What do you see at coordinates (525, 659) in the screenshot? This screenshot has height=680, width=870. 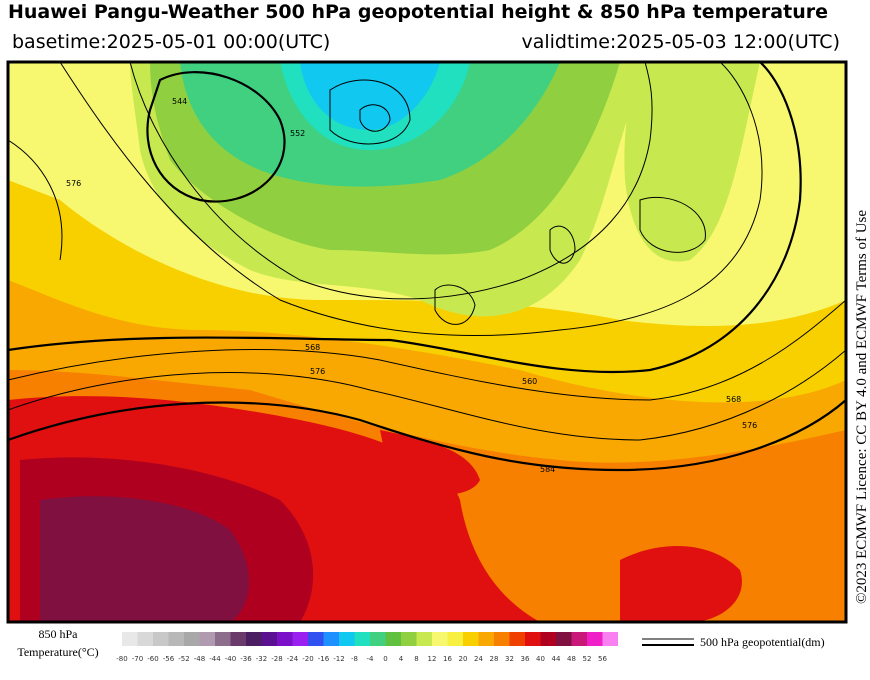 I see `colorbar-tick-label: 36` at bounding box center [525, 659].